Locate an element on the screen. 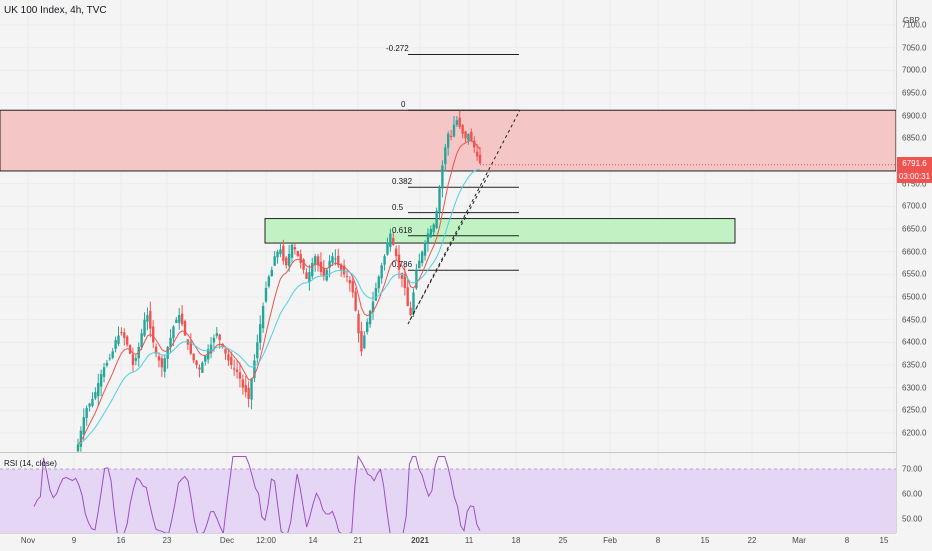 This screenshot has height=551, width=932. price-axis is located at coordinates (914, 266).